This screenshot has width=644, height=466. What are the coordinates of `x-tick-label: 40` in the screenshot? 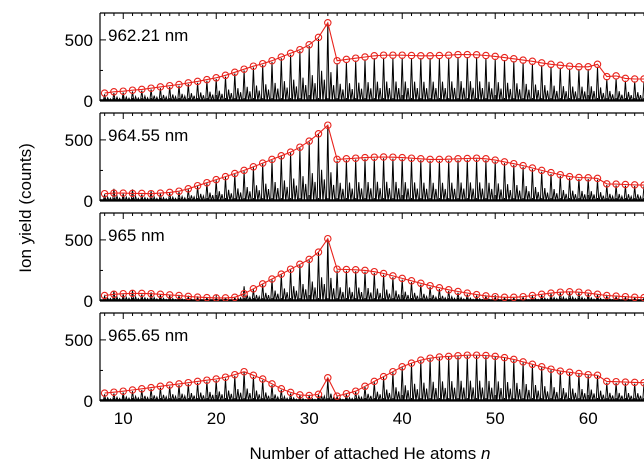 It's located at (402, 418).